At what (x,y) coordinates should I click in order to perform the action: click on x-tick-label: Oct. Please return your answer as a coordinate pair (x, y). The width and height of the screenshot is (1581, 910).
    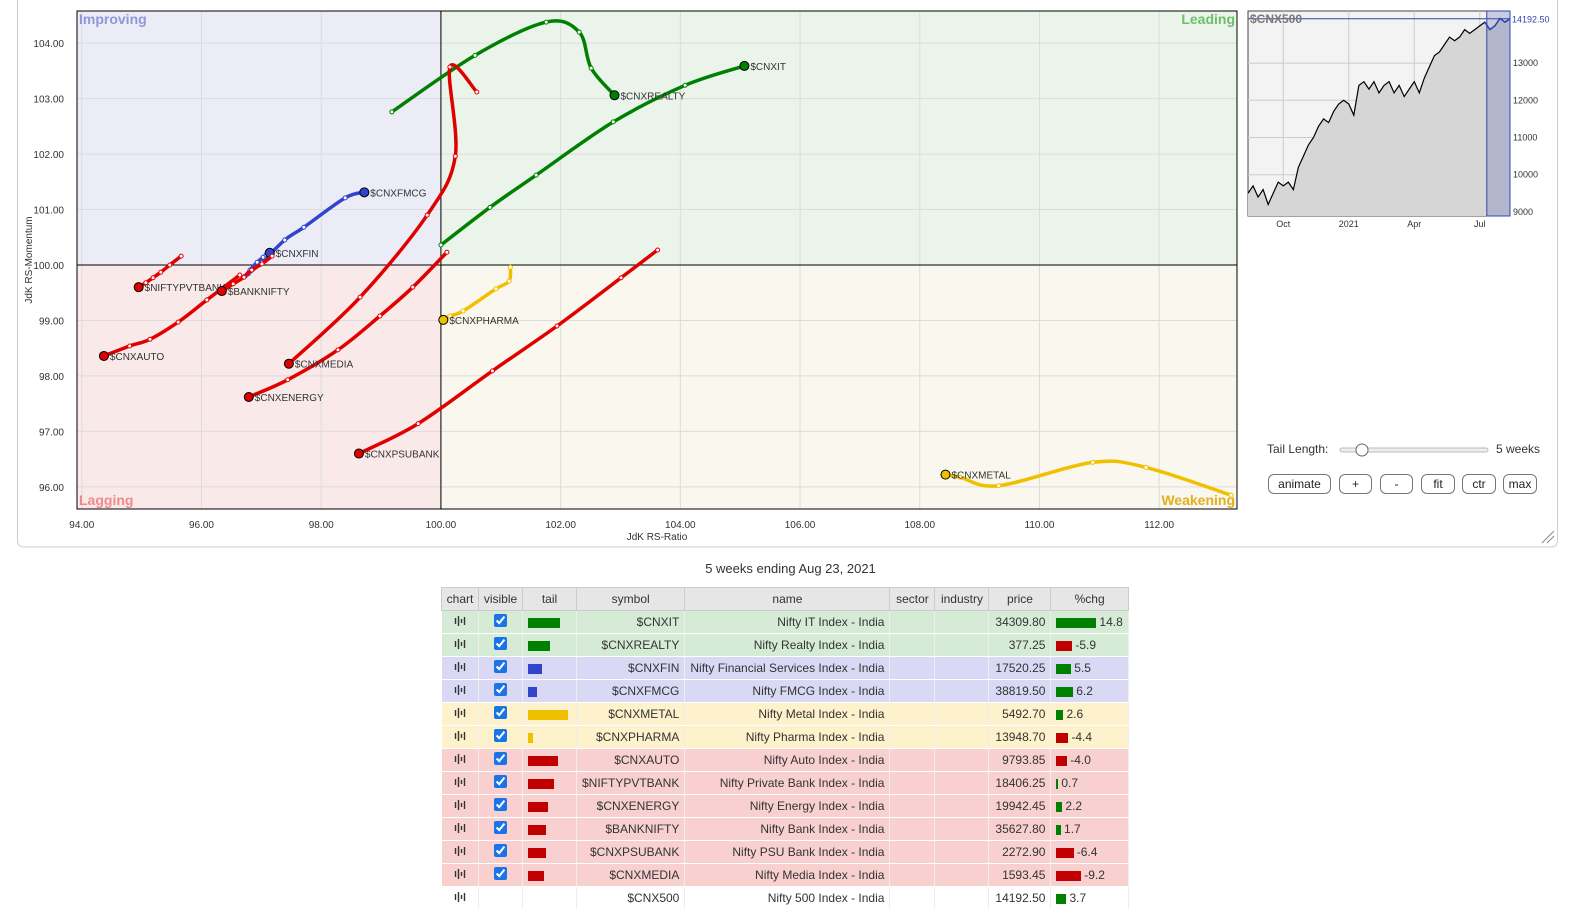
    Looking at the image, I should click on (1283, 224).